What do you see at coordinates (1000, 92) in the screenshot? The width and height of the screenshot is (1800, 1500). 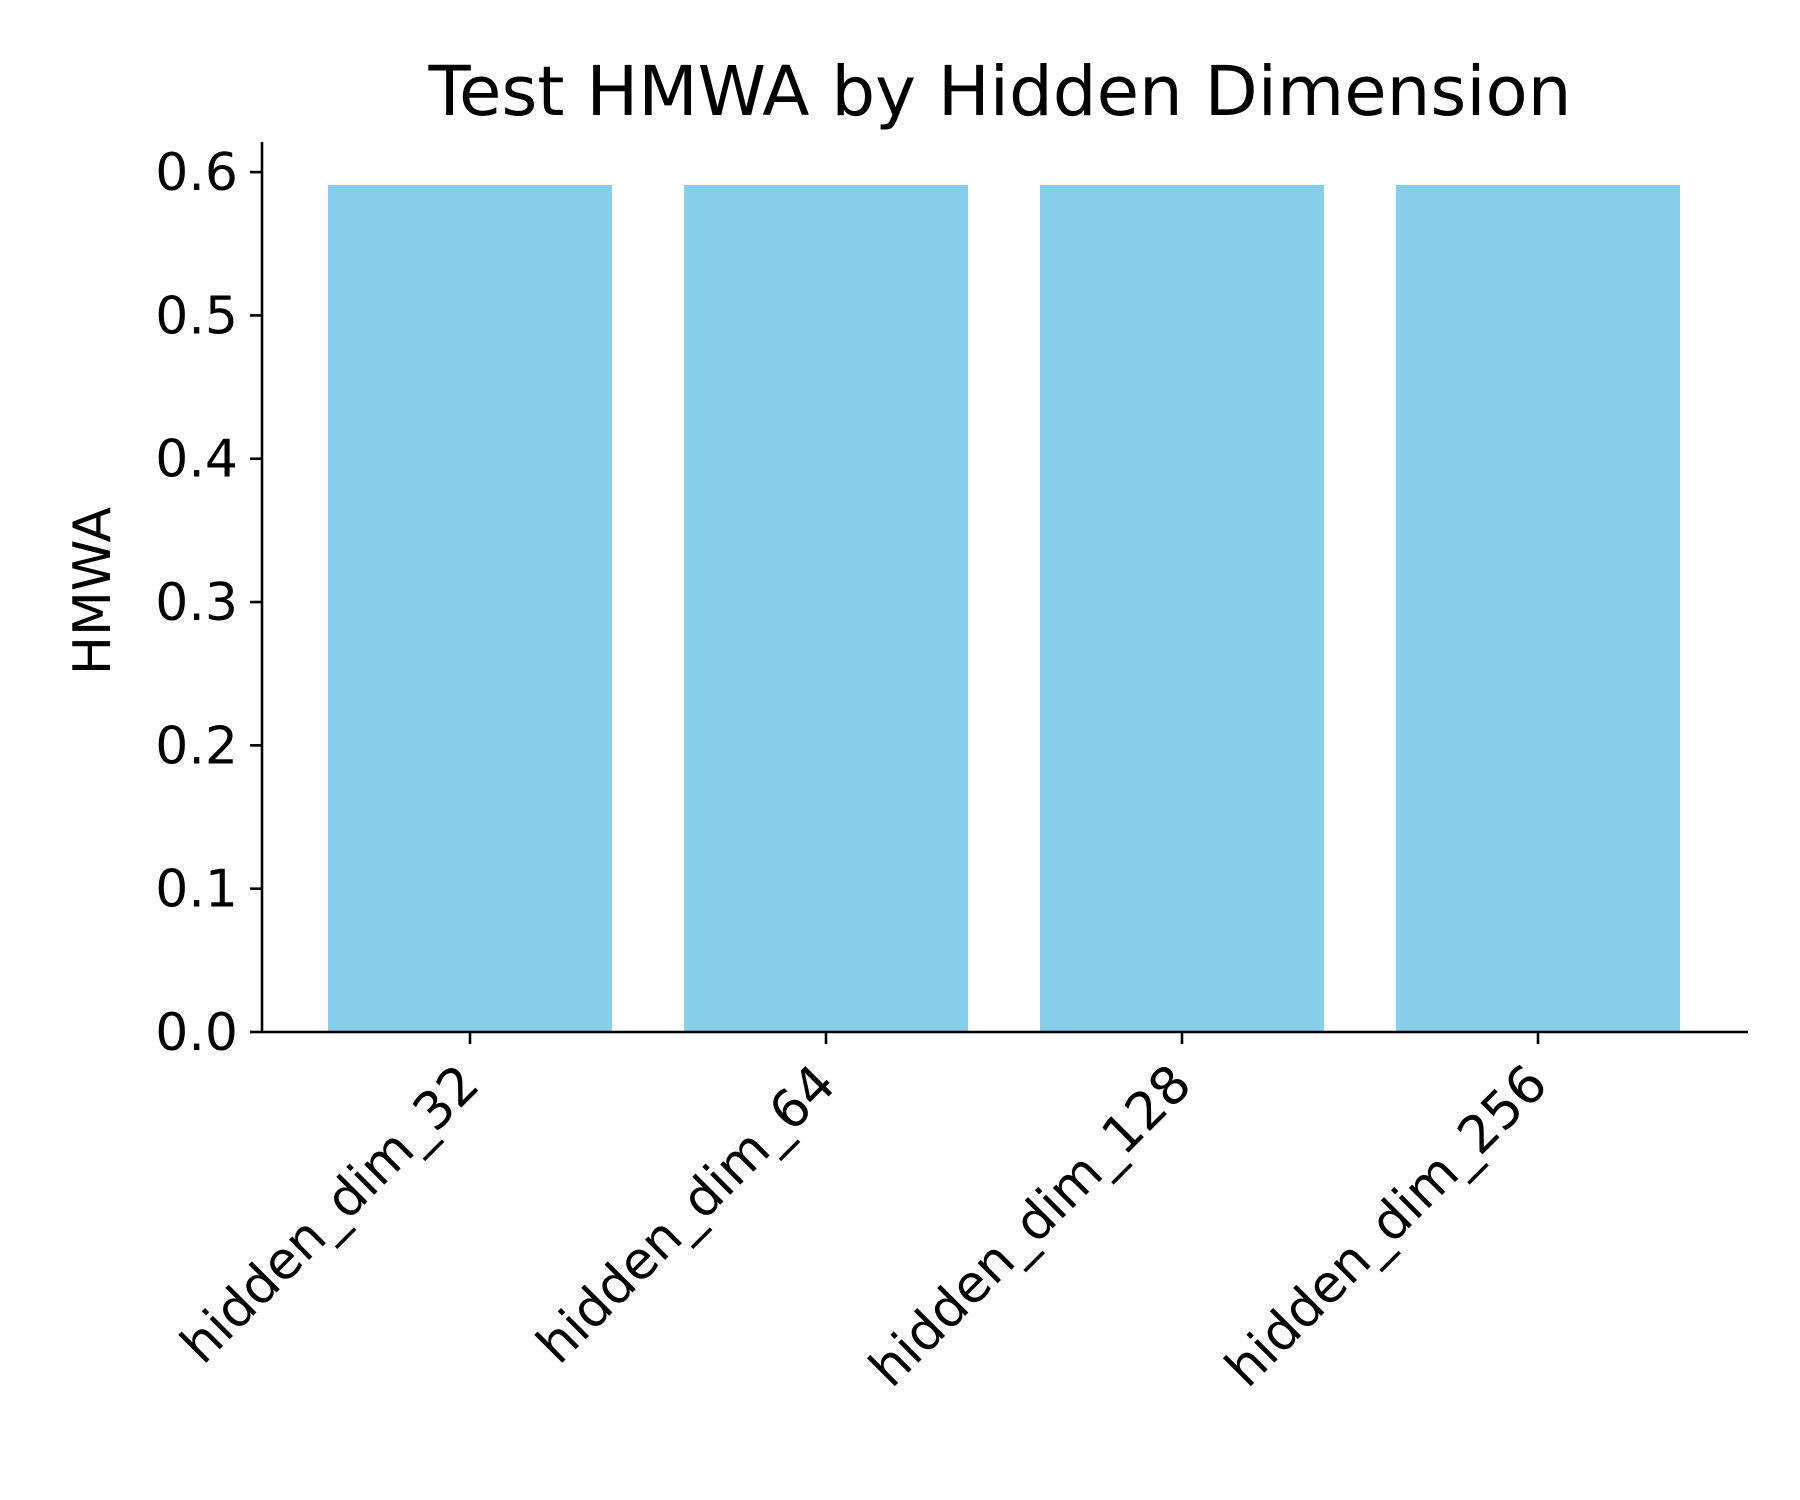 I see `chart-title: Test HMWA by Hidden Dimension` at bounding box center [1000, 92].